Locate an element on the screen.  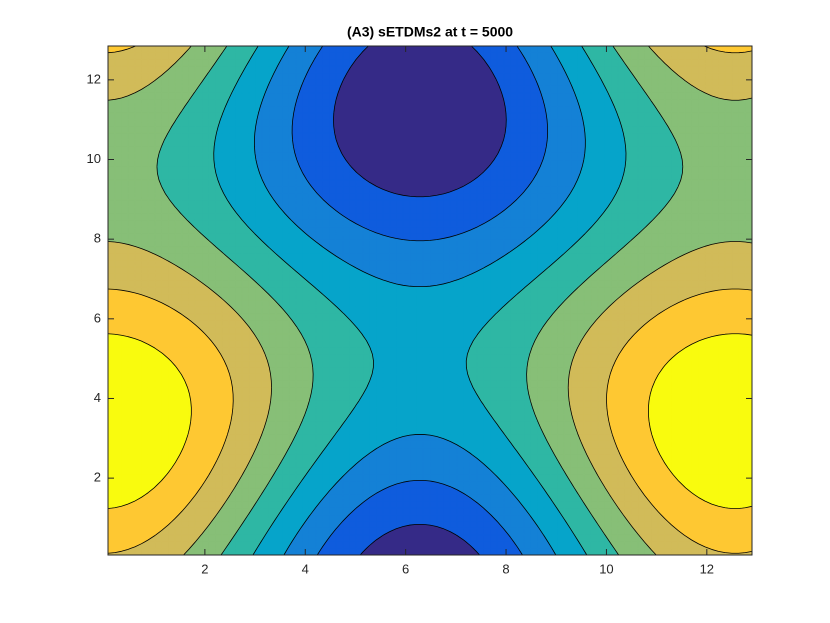
y-tick-label: 12 is located at coordinates (94, 78).